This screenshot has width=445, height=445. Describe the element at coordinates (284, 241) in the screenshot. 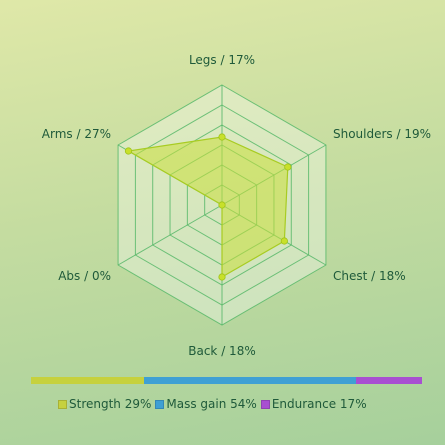

I see `data-point-chest` at that location.